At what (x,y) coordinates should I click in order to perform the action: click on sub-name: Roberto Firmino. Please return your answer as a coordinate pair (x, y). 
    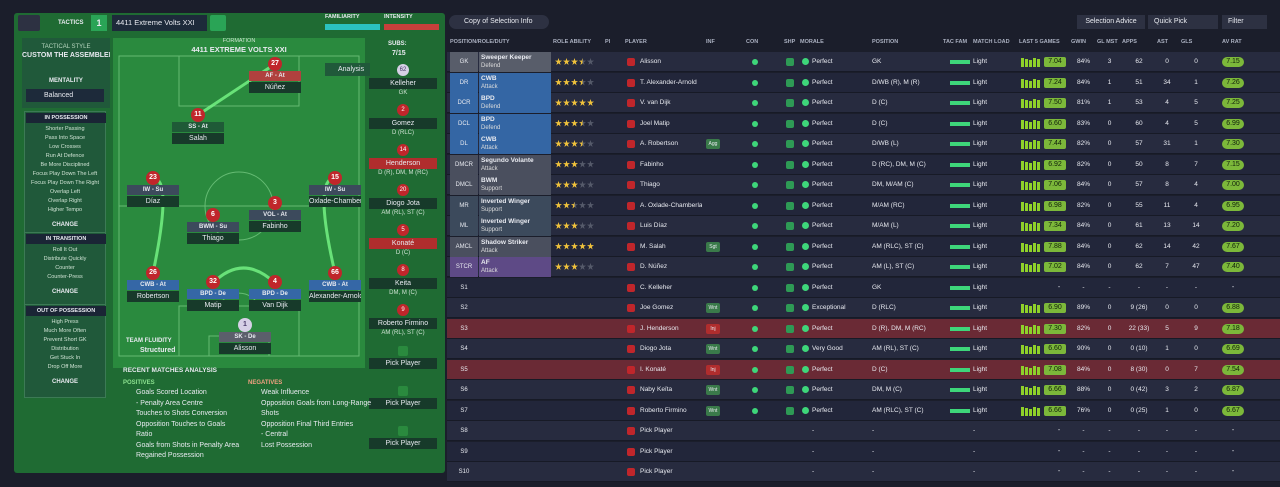
    Looking at the image, I should click on (403, 323).